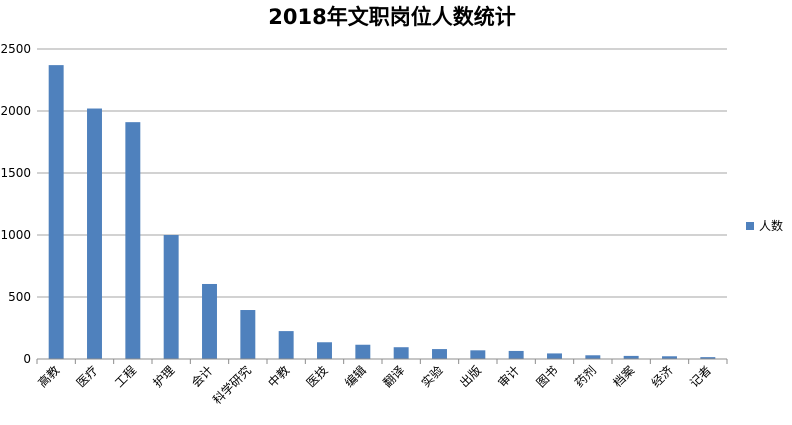 Image resolution: width=792 pixels, height=425 pixels. I want to click on y-axis-ticks: 0 500 1000 1500 2000 2500, so click(15, 204).